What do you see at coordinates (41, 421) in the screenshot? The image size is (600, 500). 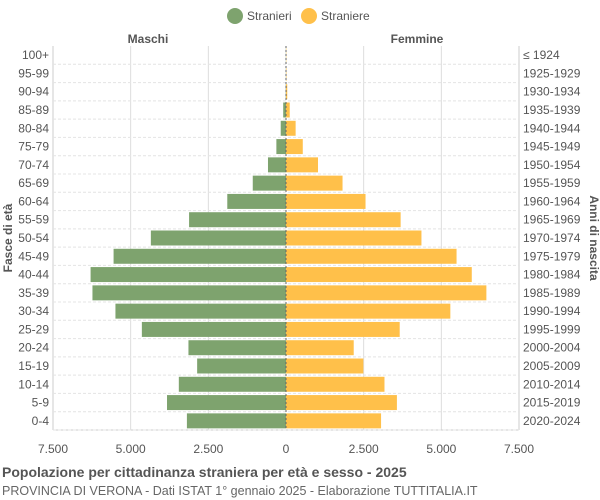 I see `age-label: 0-4` at bounding box center [41, 421].